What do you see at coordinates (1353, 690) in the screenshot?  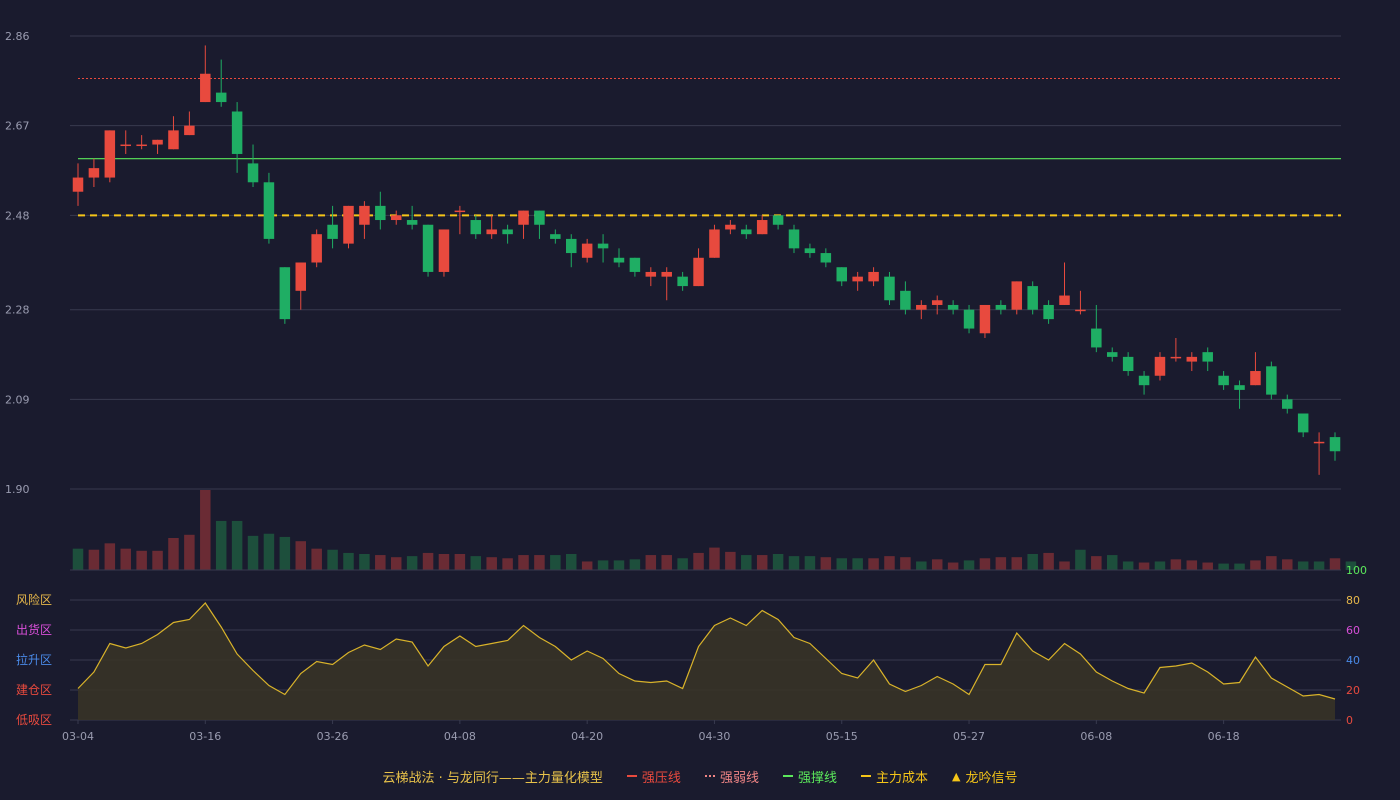 I see `osc-tick-label: 20` at bounding box center [1353, 690].